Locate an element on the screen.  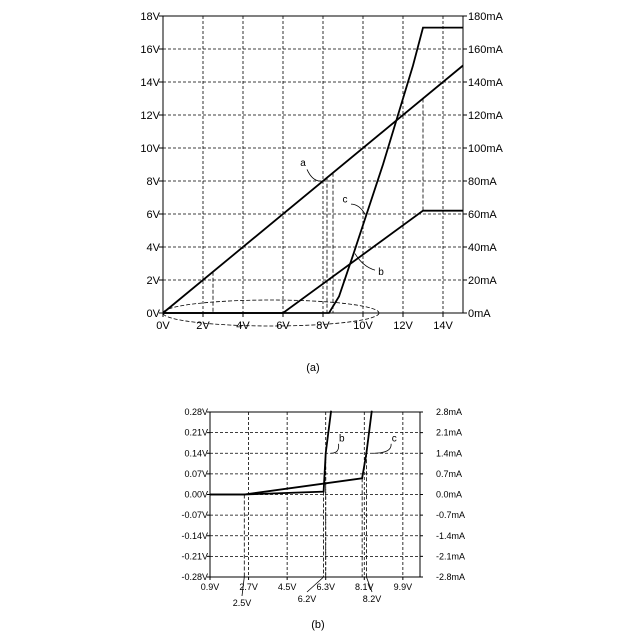
y-left-tick-label: 0.14V is located at coordinates (196, 453).